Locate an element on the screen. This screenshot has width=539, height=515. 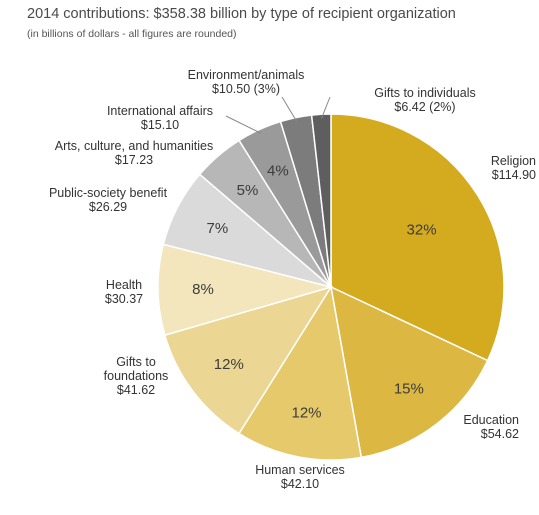
slice-category-label: Public-society benefit $26.29 is located at coordinates (108, 200).